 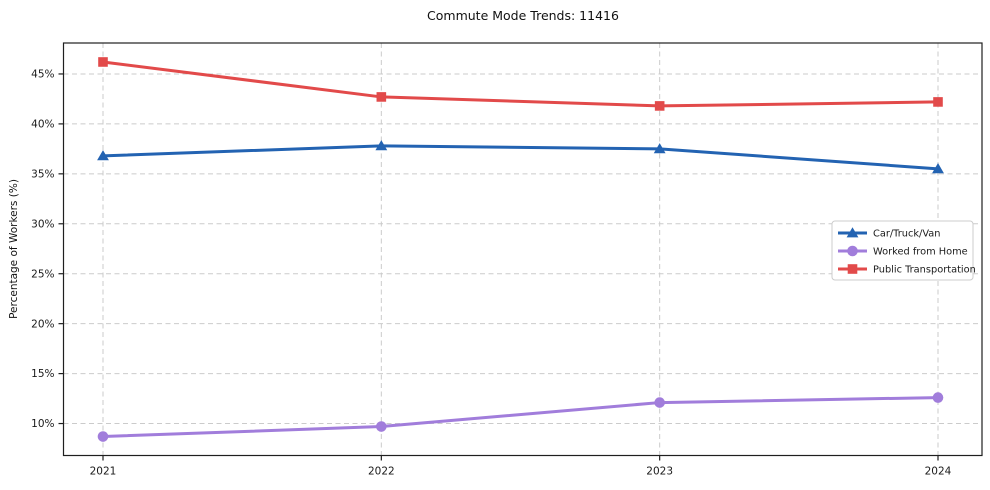 What do you see at coordinates (938, 472) in the screenshot?
I see `x-tick-label: 2024` at bounding box center [938, 472].